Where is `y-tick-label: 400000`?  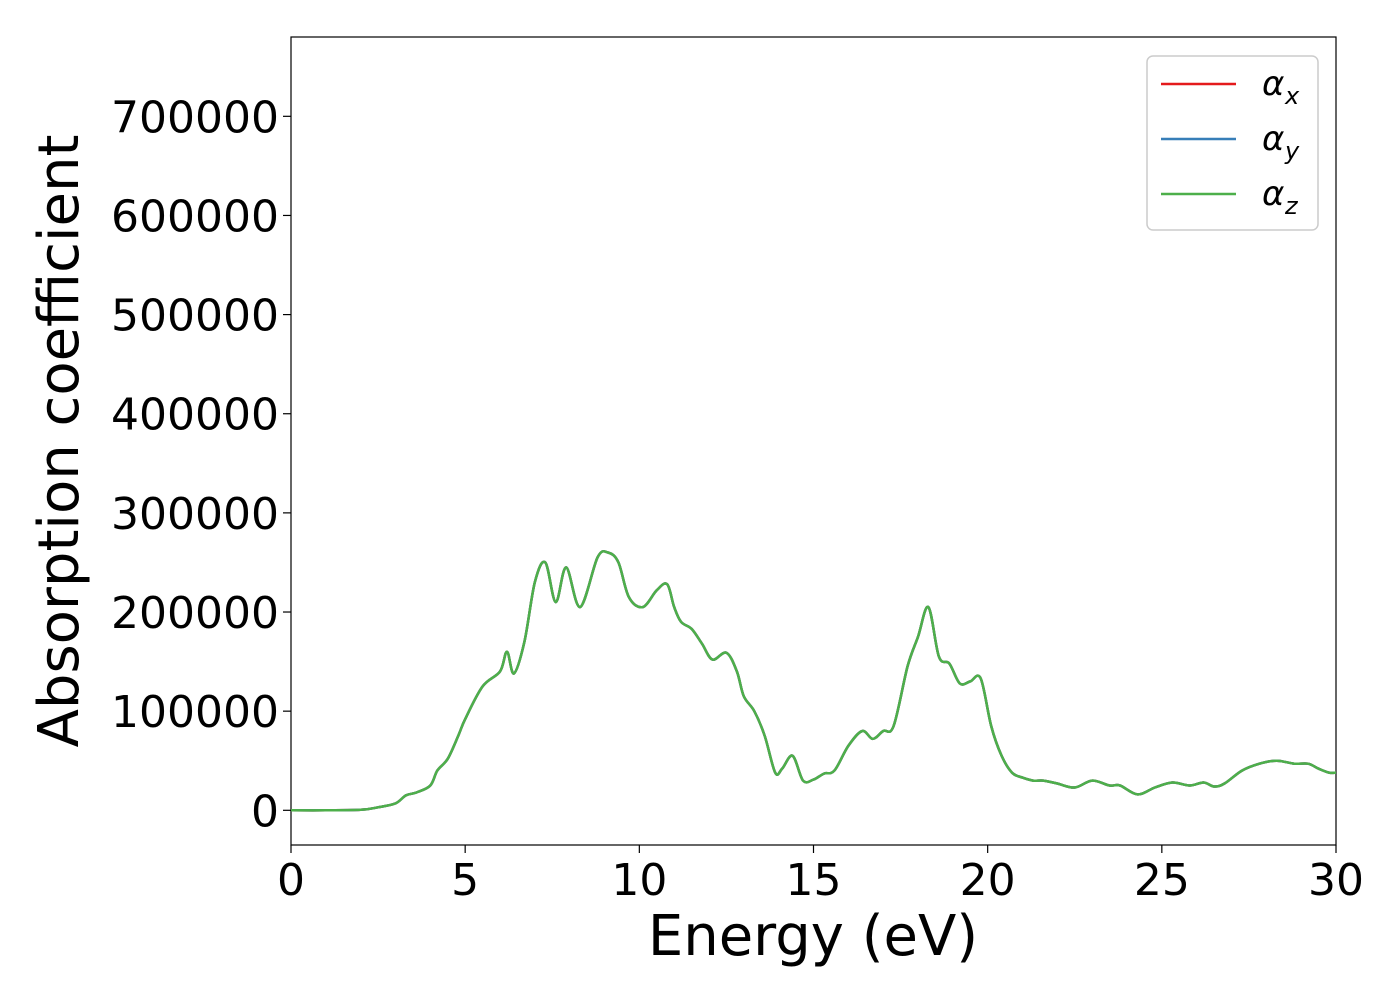
y-tick-label: 400000 is located at coordinates (195, 415).